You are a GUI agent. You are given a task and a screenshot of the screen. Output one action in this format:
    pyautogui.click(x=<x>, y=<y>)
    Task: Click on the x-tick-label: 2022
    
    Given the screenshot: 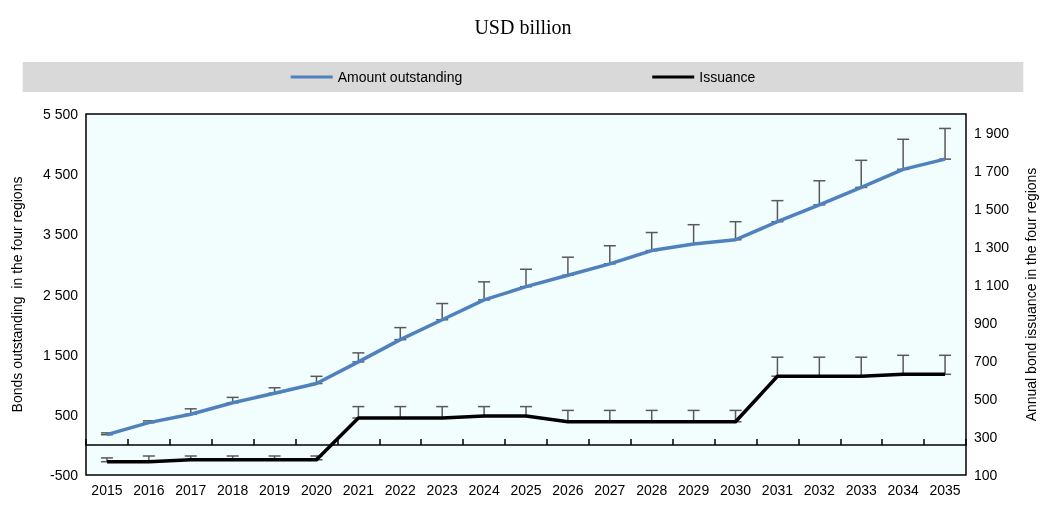 What is the action you would take?
    pyautogui.click(x=400, y=490)
    